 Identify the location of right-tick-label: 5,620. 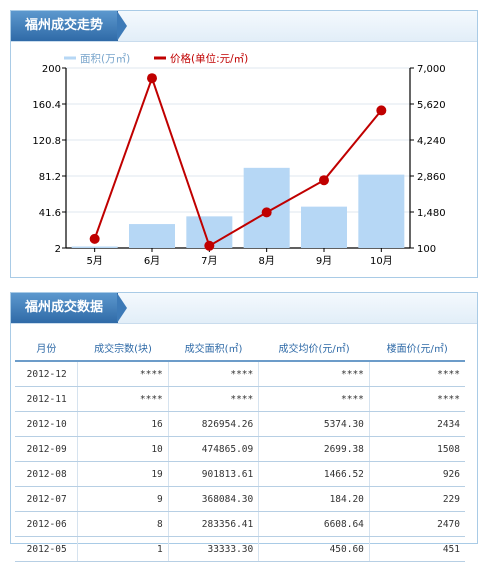
(431, 105).